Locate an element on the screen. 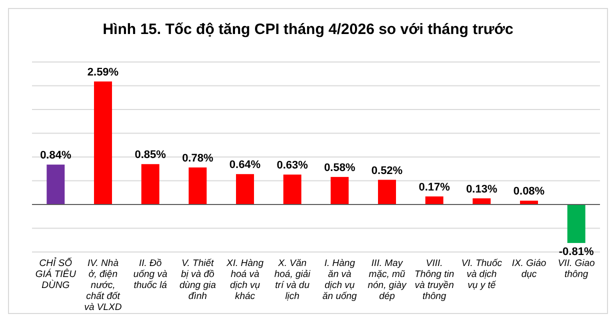 The width and height of the screenshot is (616, 322). x-tick-label: V. Thiết bị và đồ dùng gia đình is located at coordinates (197, 280).